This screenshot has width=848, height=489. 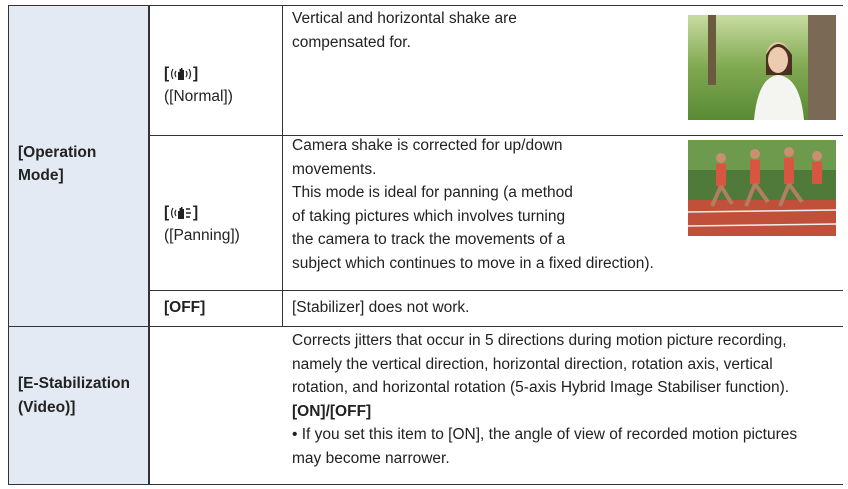 What do you see at coordinates (74, 383) in the screenshot?
I see `setting-label: [E-Stabilization` at bounding box center [74, 383].